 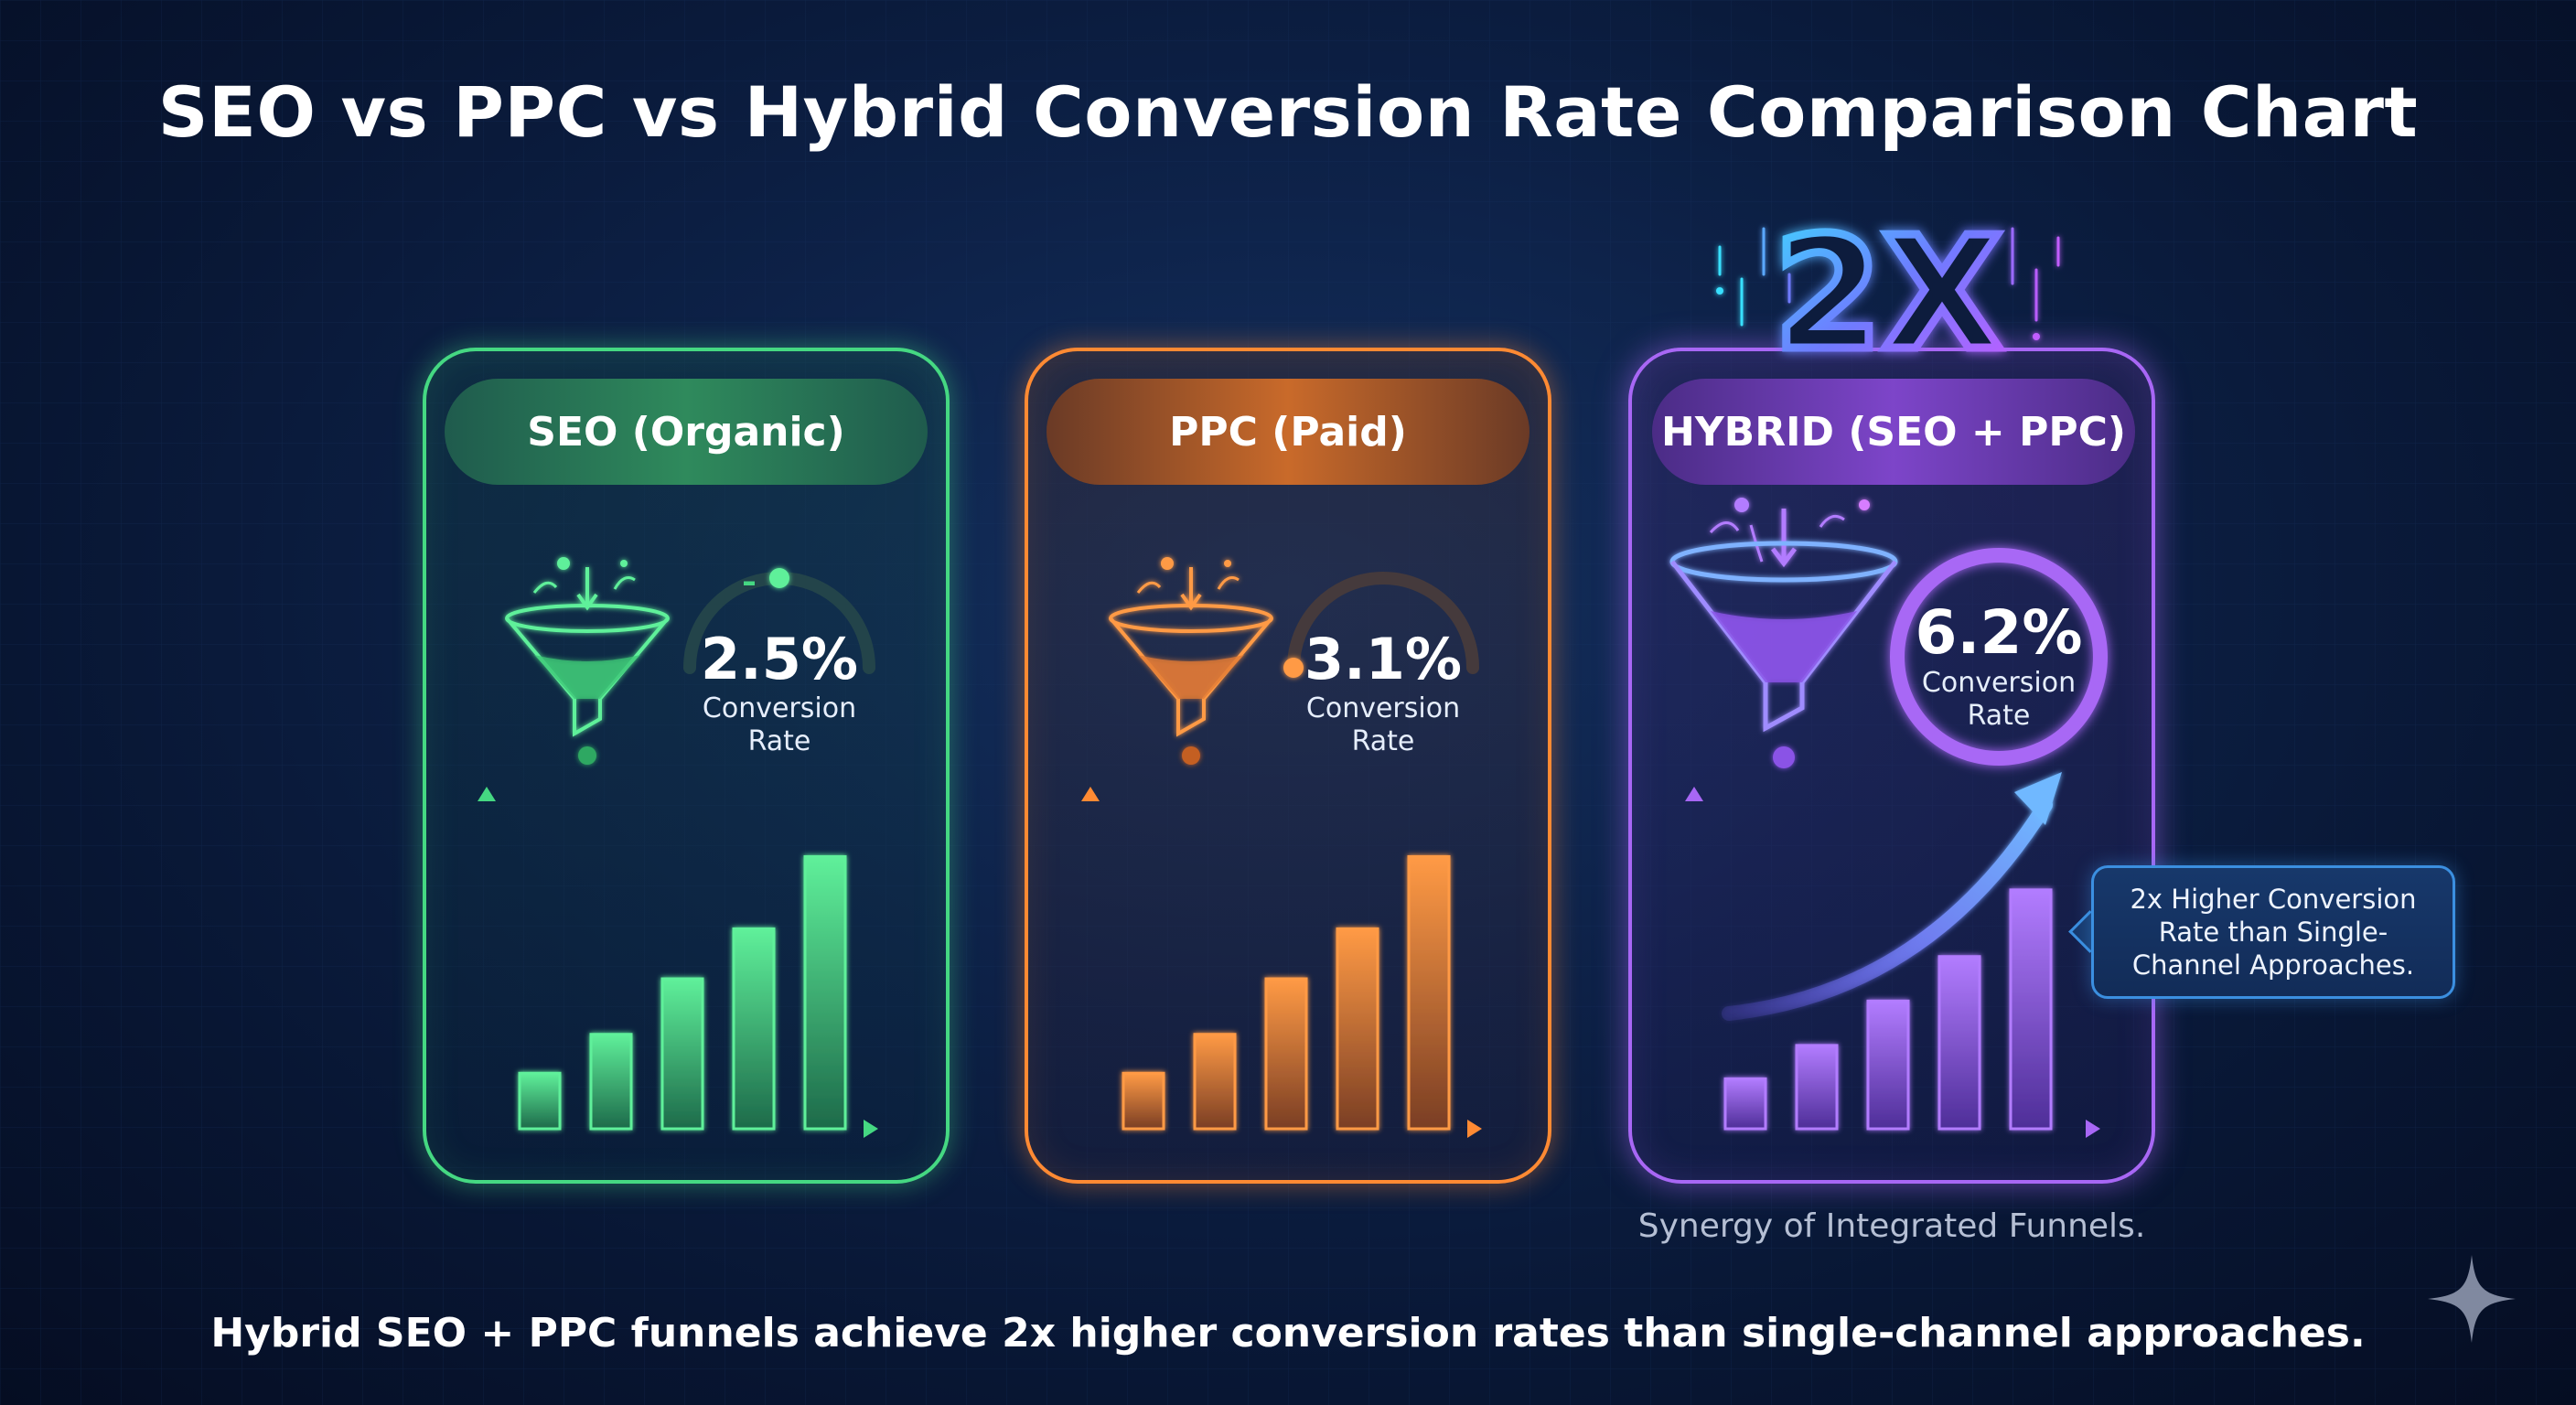 I want to click on trend-arrow, so click(x=1888, y=909).